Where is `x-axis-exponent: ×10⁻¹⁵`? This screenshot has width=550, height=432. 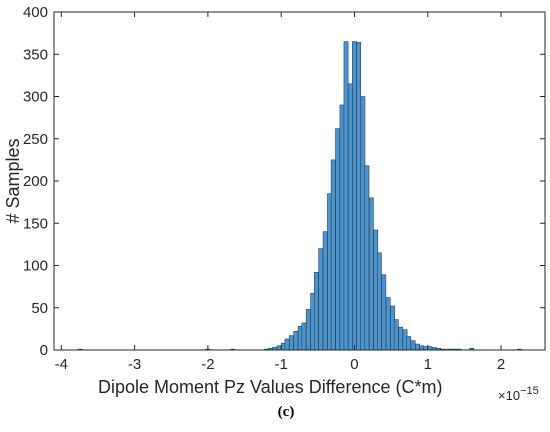 x-axis-exponent: ×10⁻¹⁵ is located at coordinates (518, 394).